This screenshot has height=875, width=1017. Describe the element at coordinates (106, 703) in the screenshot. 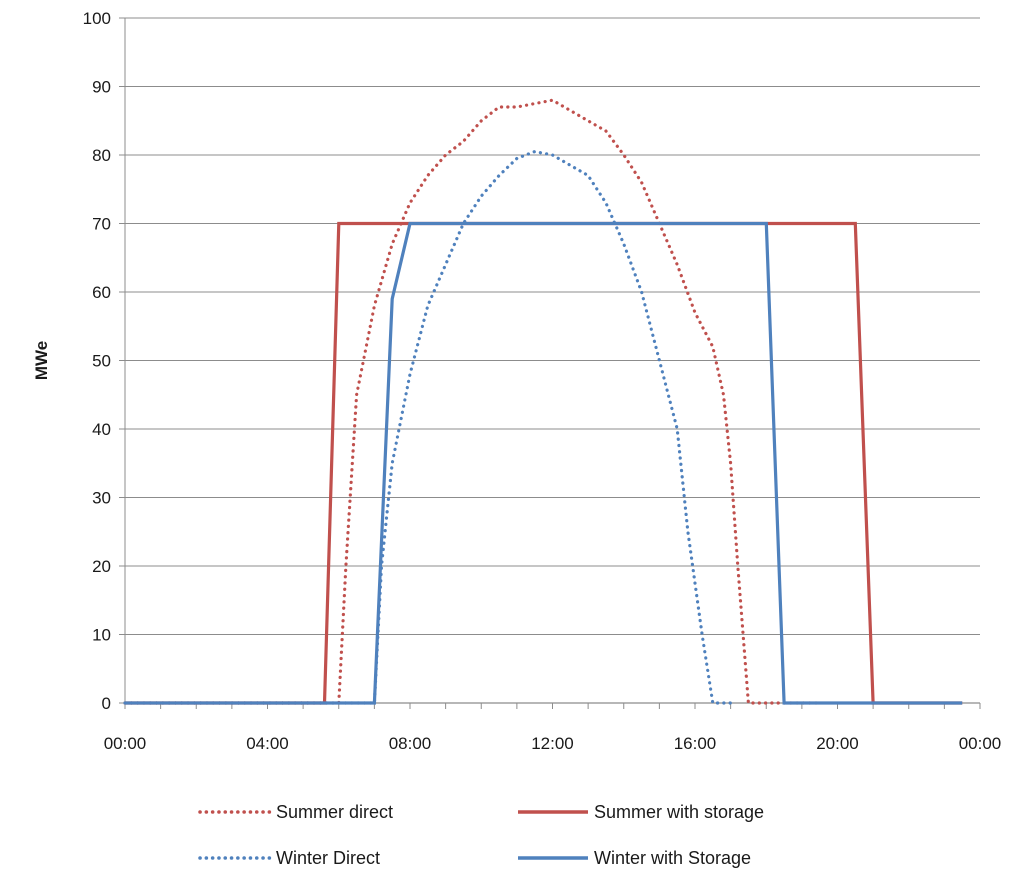

I see `y-tick-label: 0` at that location.